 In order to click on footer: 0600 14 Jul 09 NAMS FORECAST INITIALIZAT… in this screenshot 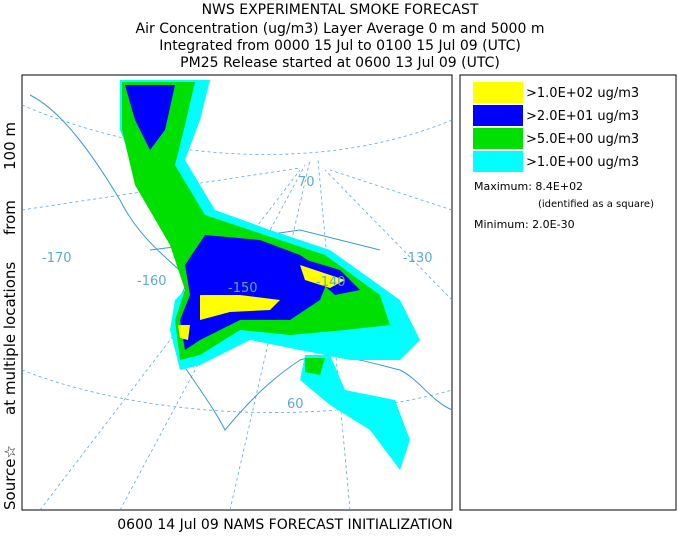, I will do `click(284, 524)`.